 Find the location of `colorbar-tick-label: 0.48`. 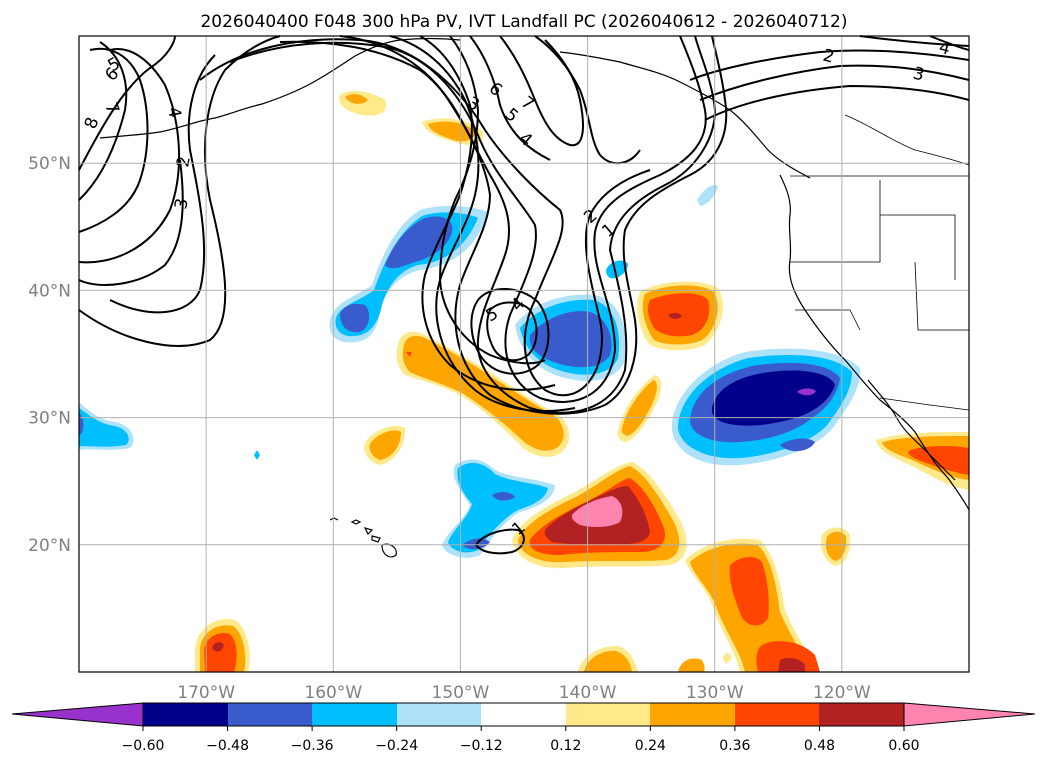

colorbar-tick-label: 0.48 is located at coordinates (819, 746).